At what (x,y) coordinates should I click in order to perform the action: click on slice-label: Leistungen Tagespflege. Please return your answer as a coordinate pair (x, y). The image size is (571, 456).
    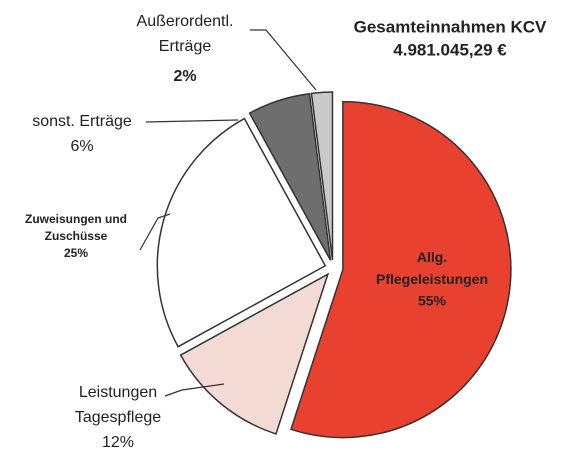
    Looking at the image, I should click on (118, 405).